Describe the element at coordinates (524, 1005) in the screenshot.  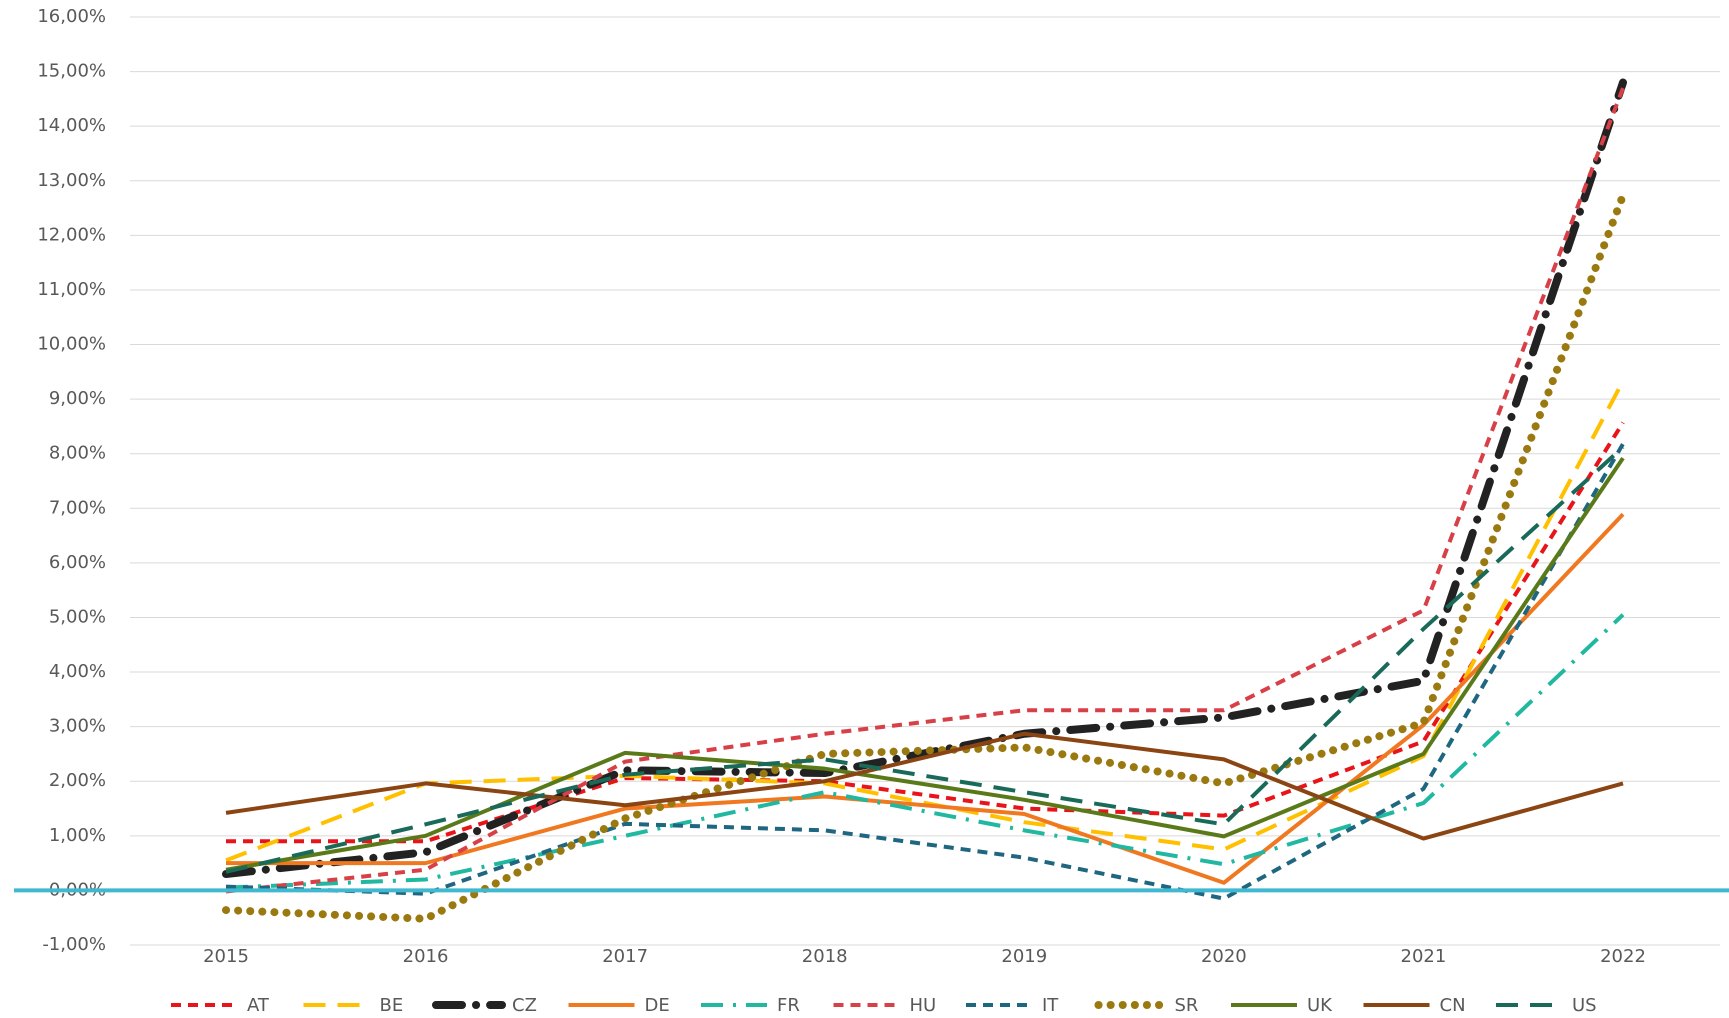
I see `legend-label: CZ` at that location.